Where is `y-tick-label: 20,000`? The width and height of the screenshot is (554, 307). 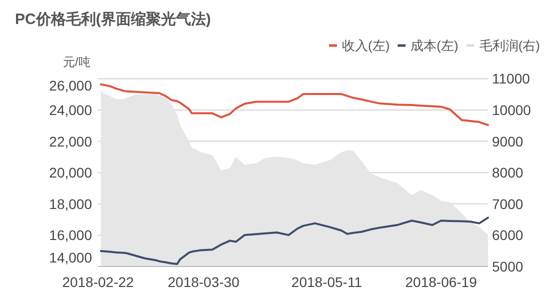
y-tick-label: 20,000 is located at coordinates (70, 172).